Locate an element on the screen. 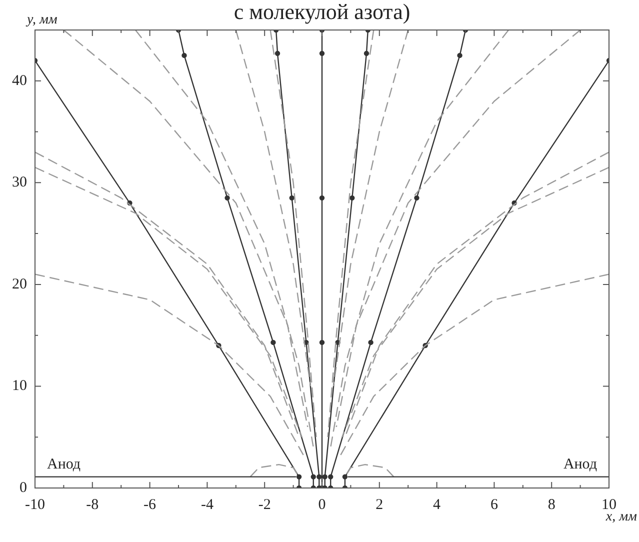  x-tick-label: 2 is located at coordinates (380, 504).